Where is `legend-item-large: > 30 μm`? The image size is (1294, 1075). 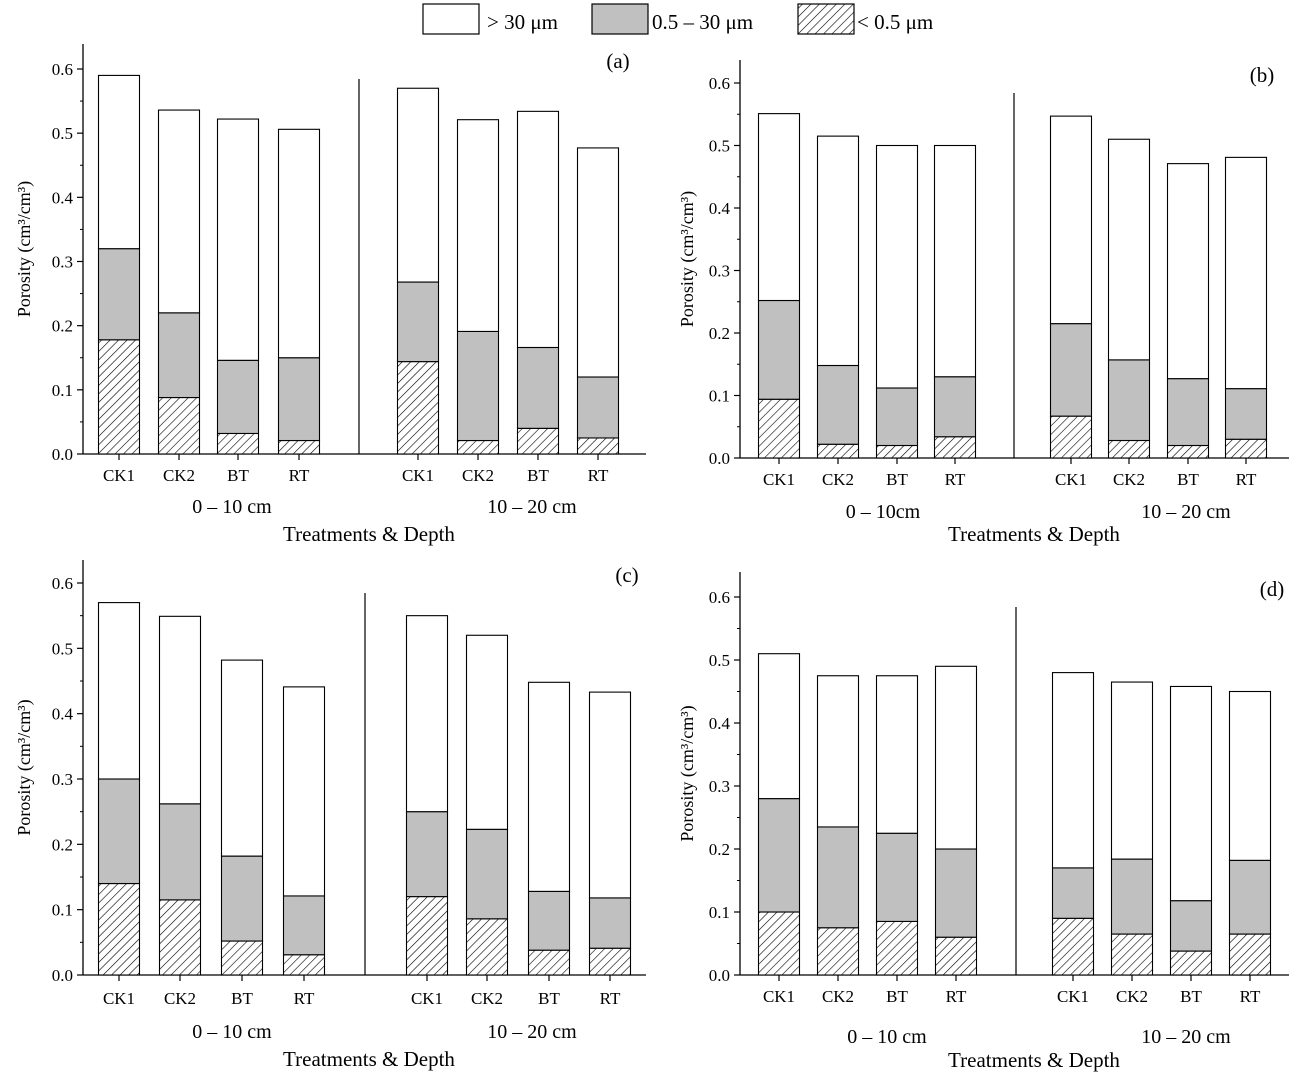 legend-item-large: > 30 μm is located at coordinates (490, 19).